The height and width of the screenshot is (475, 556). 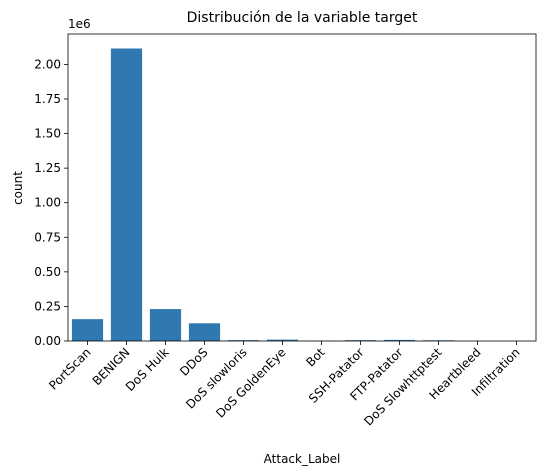 I want to click on x-tick-label: PortScan, so click(x=69, y=368).